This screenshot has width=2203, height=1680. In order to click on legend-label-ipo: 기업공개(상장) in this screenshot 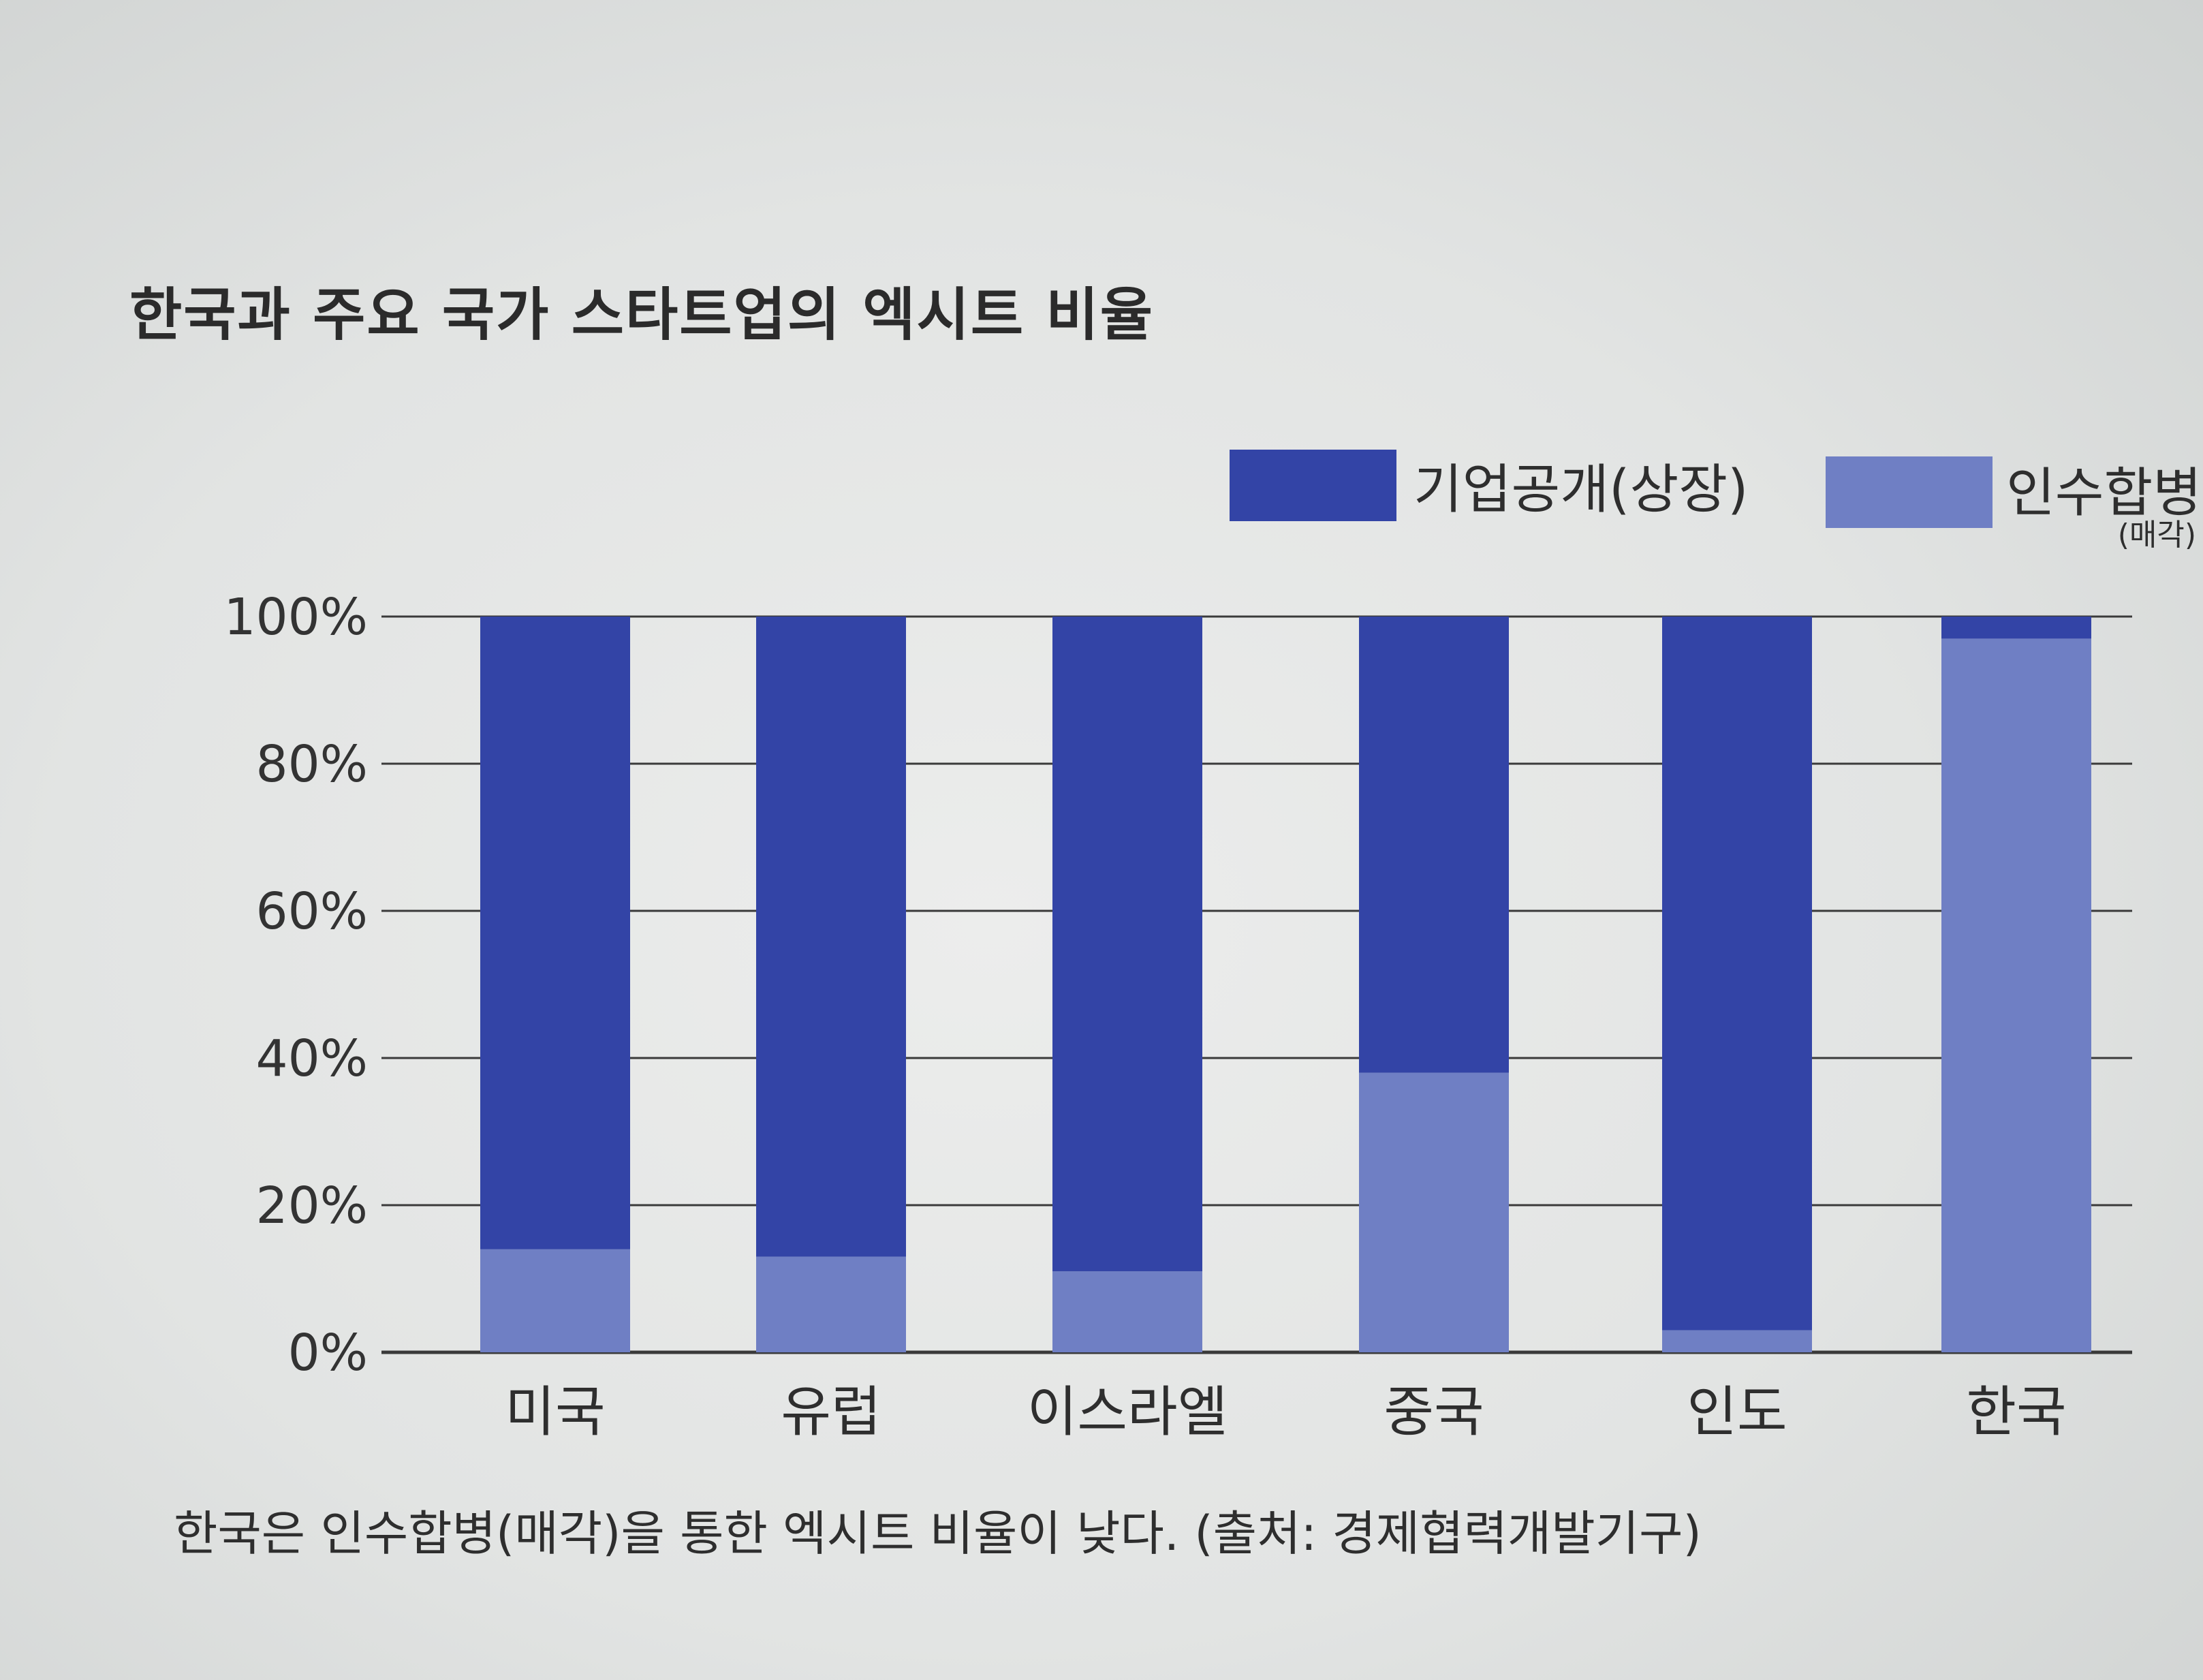, I will do `click(1580, 489)`.